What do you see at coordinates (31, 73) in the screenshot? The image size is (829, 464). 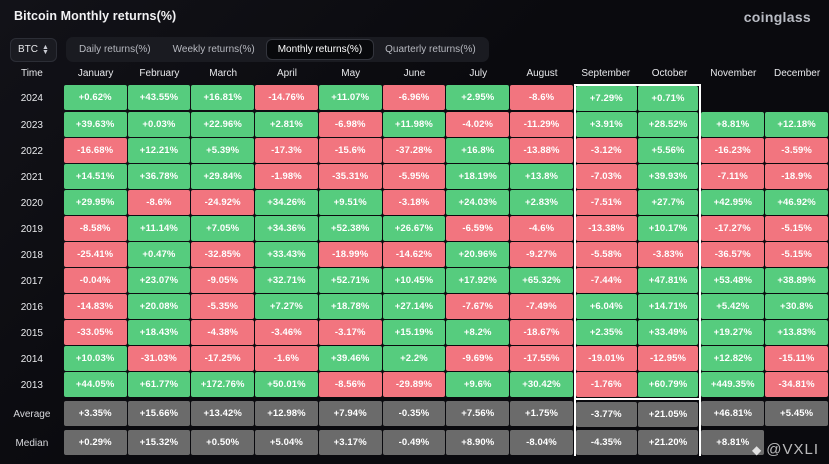 I see `column-header-time: Time` at bounding box center [31, 73].